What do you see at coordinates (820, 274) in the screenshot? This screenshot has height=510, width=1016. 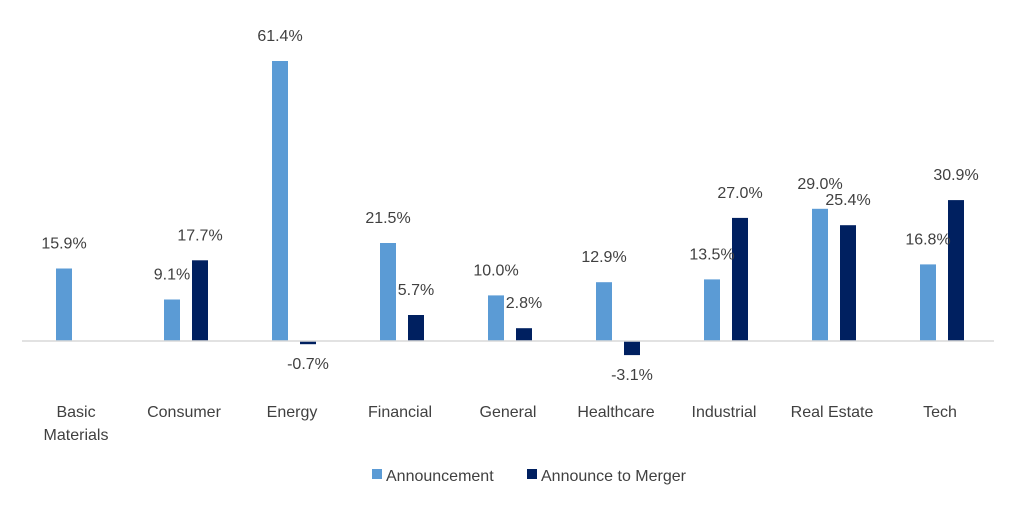 I see `bar-announcement-real-estate` at bounding box center [820, 274].